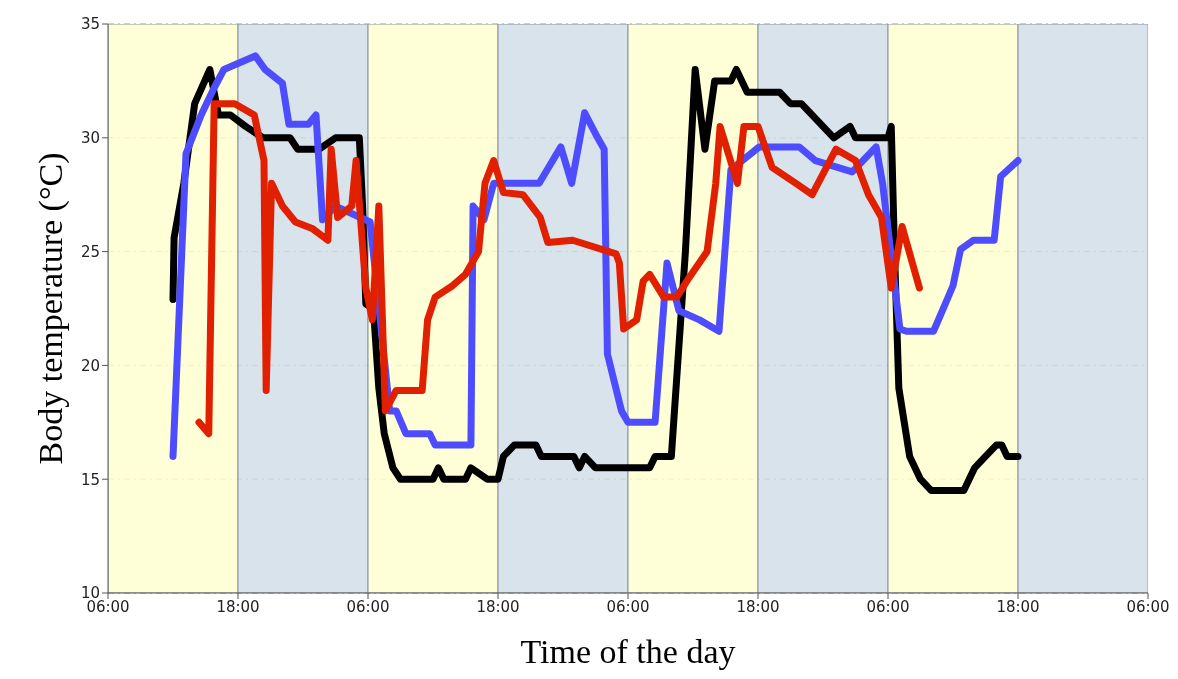 Image resolution: width=1178 pixels, height=679 pixels. I want to click on y-tick-label: 20, so click(90, 365).